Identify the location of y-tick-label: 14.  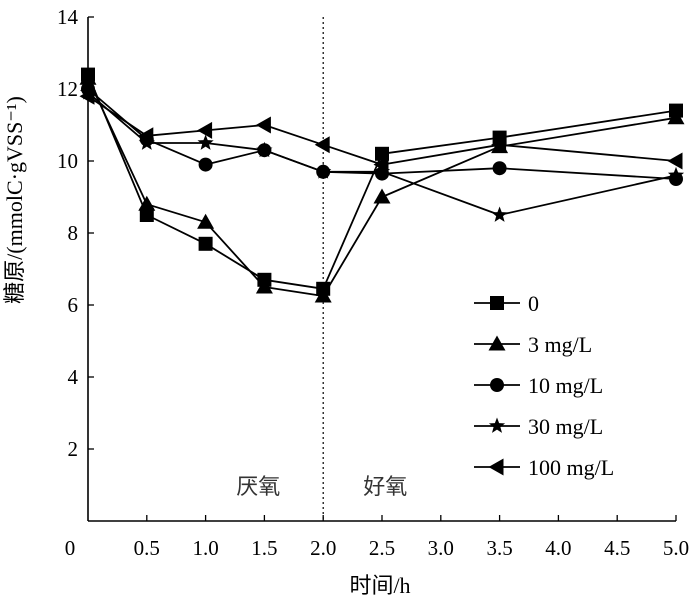
(68, 17).